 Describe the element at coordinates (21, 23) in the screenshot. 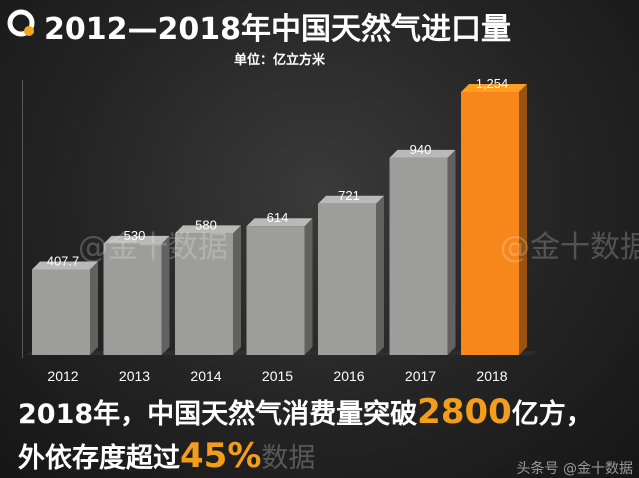

I see `logo-icon` at that location.